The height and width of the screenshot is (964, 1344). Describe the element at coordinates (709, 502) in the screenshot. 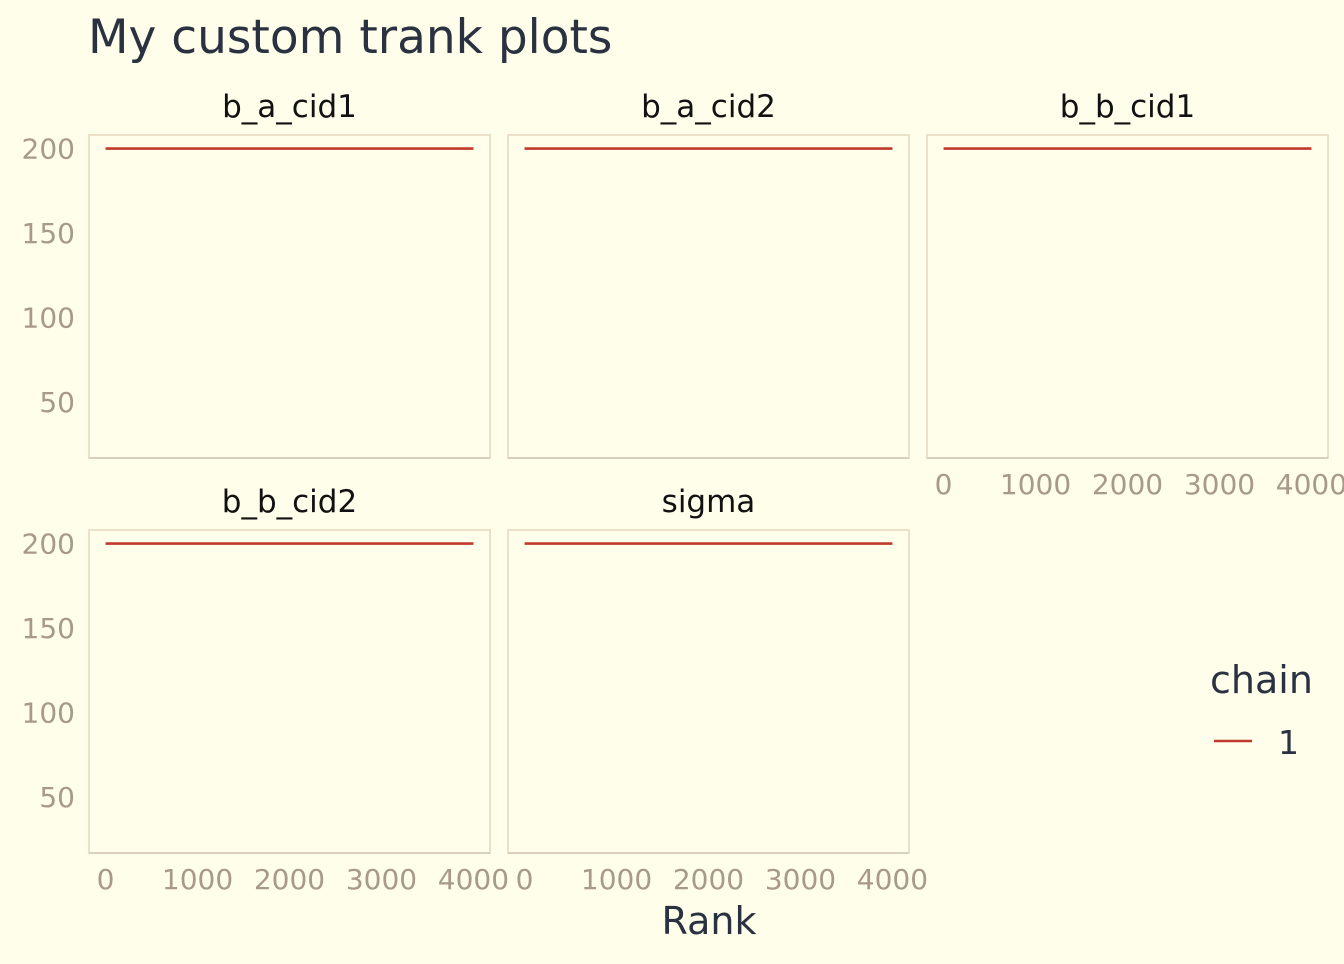

I see `facet-strip-label: sigma` at that location.